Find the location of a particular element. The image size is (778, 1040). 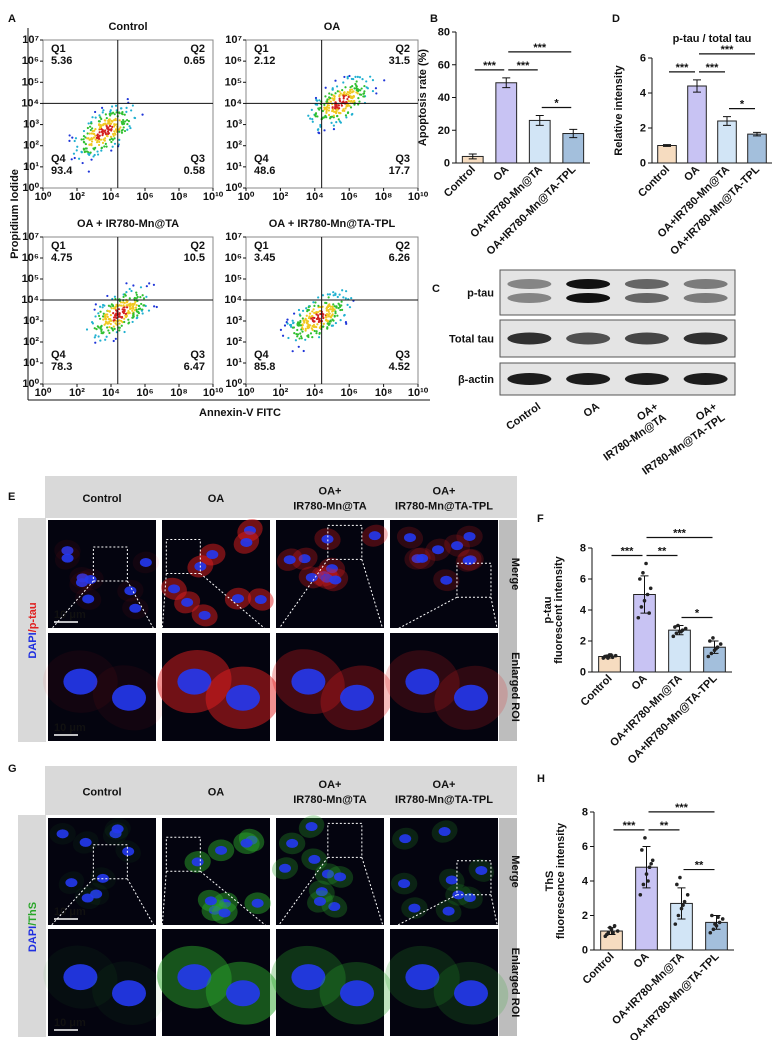

x-tick-label: 10⁶ is located at coordinates (349, 197).